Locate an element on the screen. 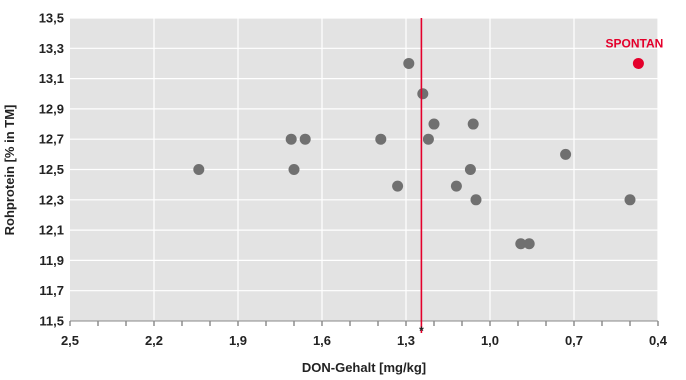  y-tick-label: 12,1 is located at coordinates (51, 230).